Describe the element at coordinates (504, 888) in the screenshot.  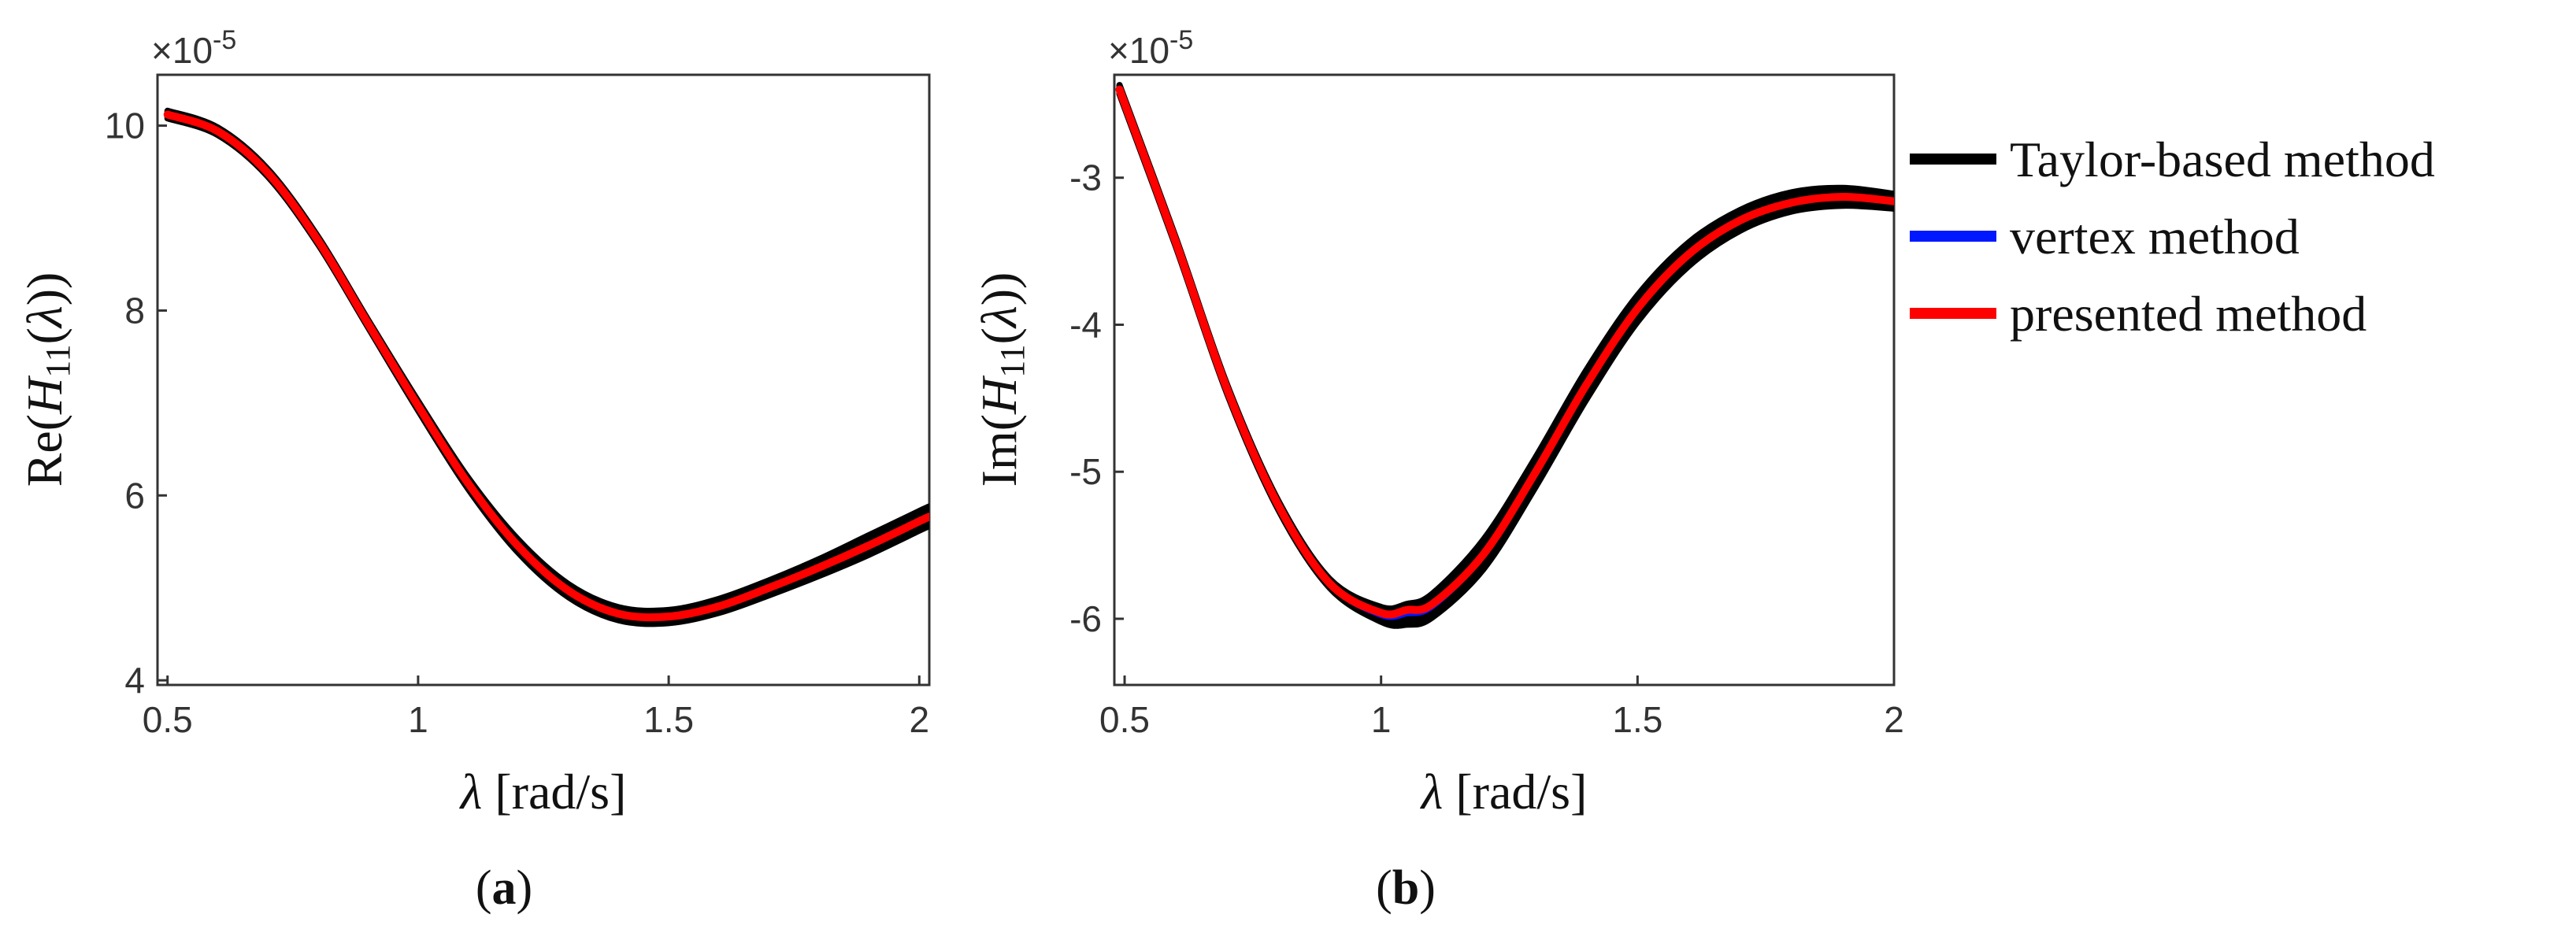
I see `panel-a-label: (a)` at that location.